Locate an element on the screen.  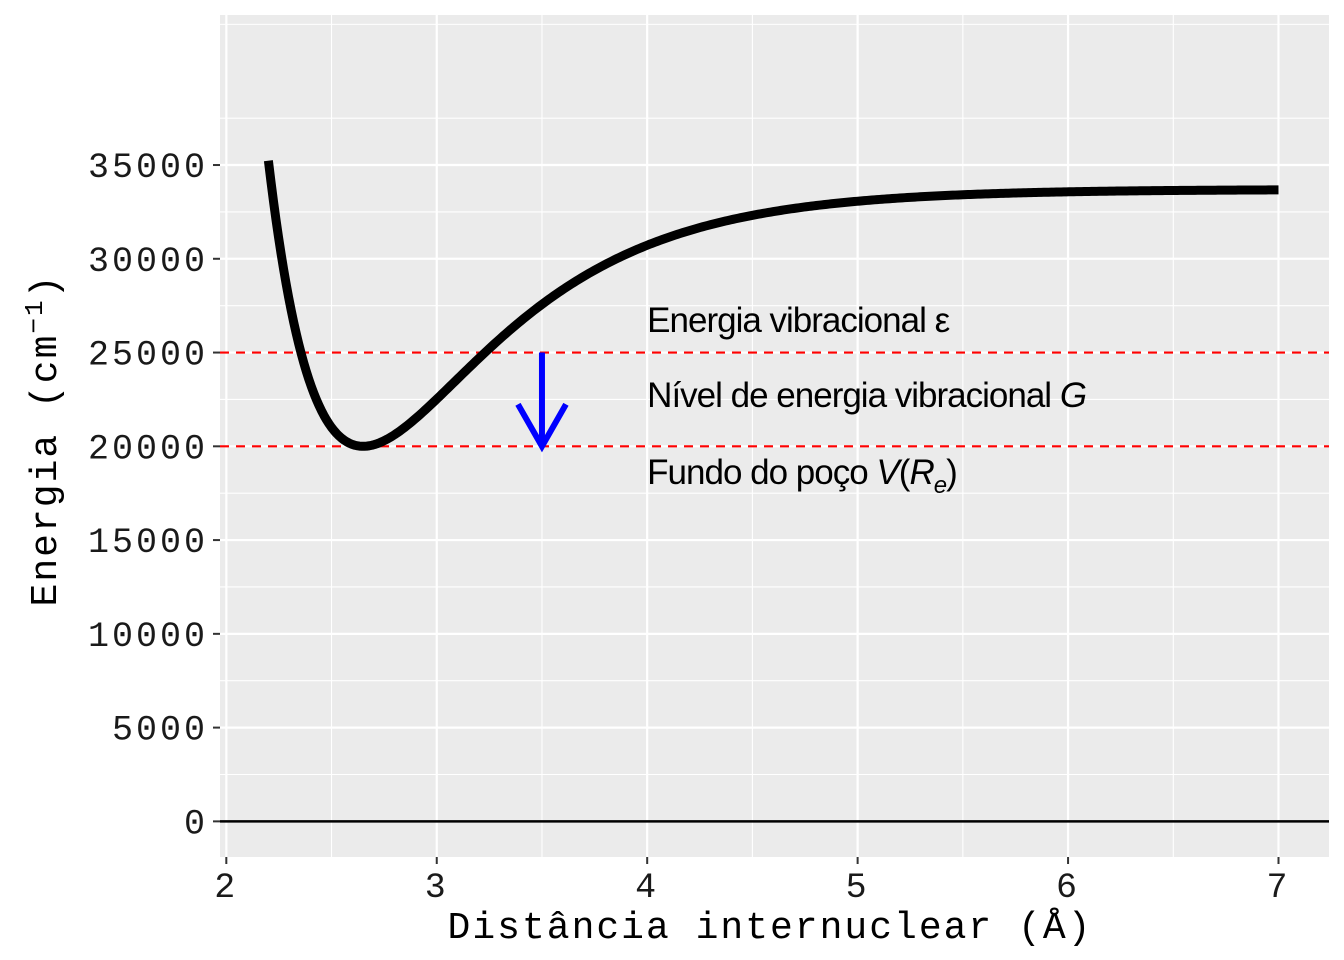
x-tick-label: 3 is located at coordinates (437, 888).